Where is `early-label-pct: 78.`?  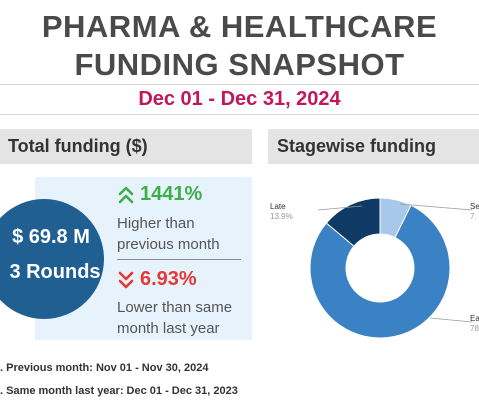
early-label-pct: 78. is located at coordinates (474, 328).